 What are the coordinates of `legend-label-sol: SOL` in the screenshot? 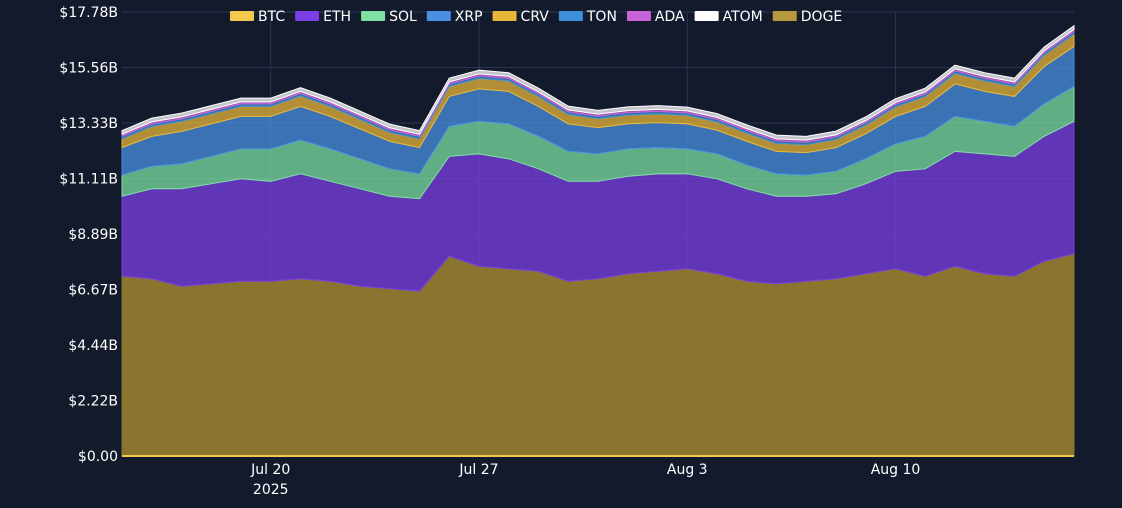 It's located at (403, 17).